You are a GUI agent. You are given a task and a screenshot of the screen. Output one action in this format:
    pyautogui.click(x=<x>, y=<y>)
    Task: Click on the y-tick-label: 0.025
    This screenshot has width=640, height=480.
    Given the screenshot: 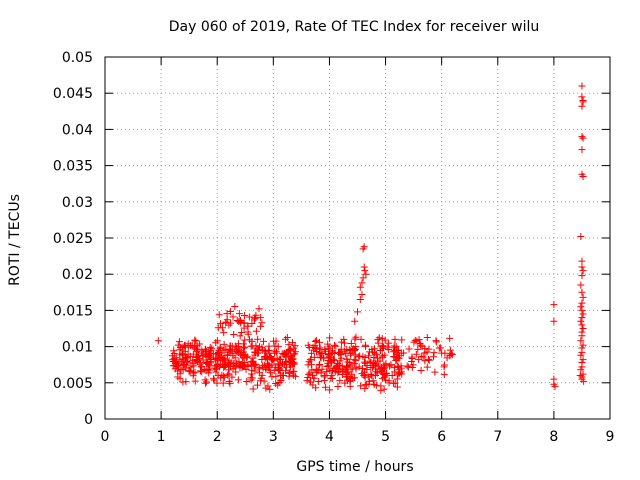 What is the action you would take?
    pyautogui.click(x=73, y=239)
    